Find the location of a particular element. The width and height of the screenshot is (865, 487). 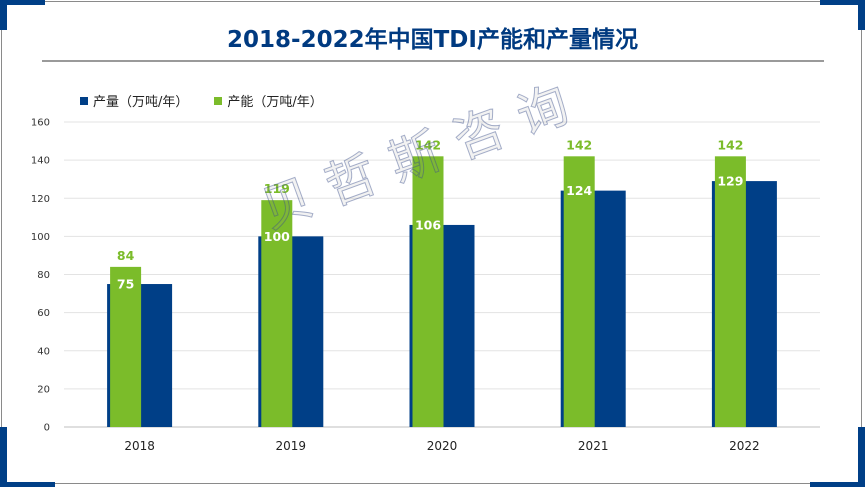

corner-top-left is located at coordinates (3, 15).